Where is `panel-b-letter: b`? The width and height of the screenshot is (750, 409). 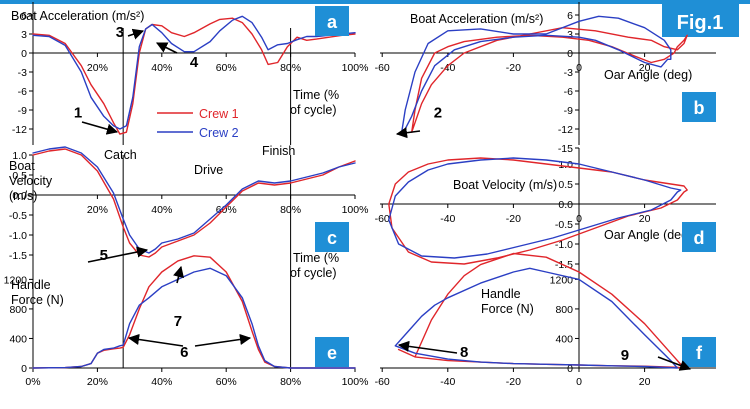
panel-b-letter: b is located at coordinates (699, 108).